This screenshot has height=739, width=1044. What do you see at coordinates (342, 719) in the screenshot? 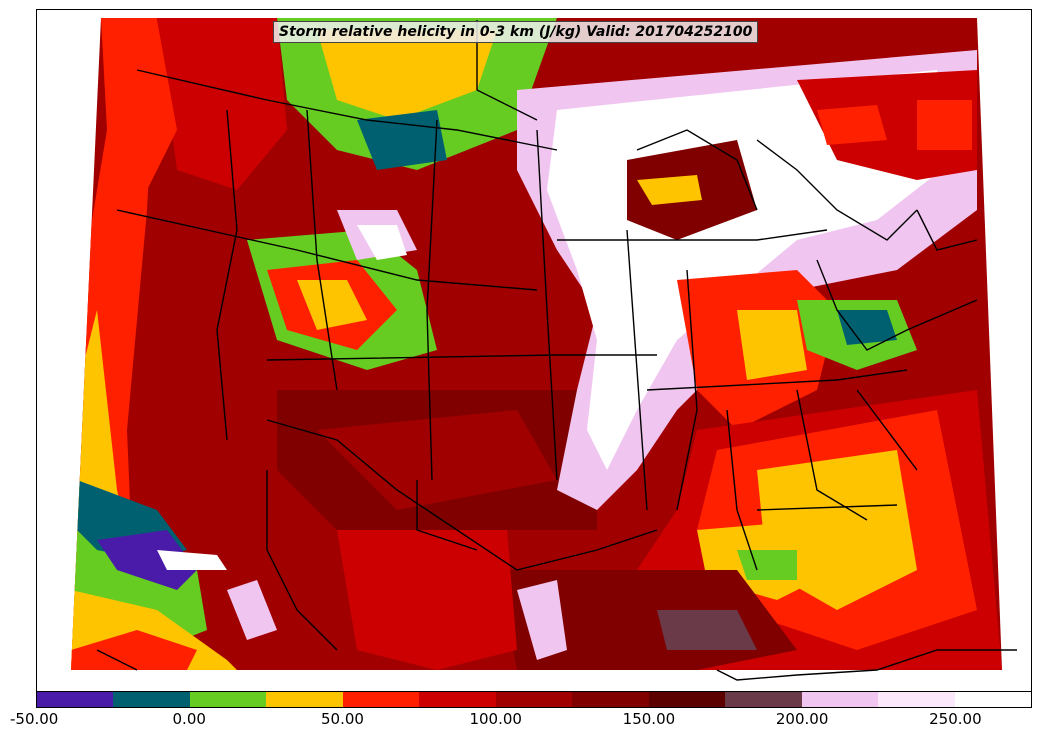
I see `colorbar-tick-label: 50.00` at bounding box center [342, 719].